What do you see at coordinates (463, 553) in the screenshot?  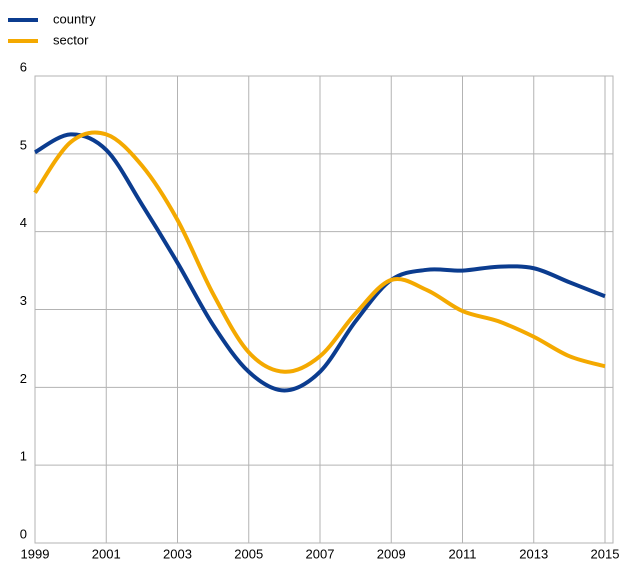 I see `x-tick-label: 2011` at bounding box center [463, 553].